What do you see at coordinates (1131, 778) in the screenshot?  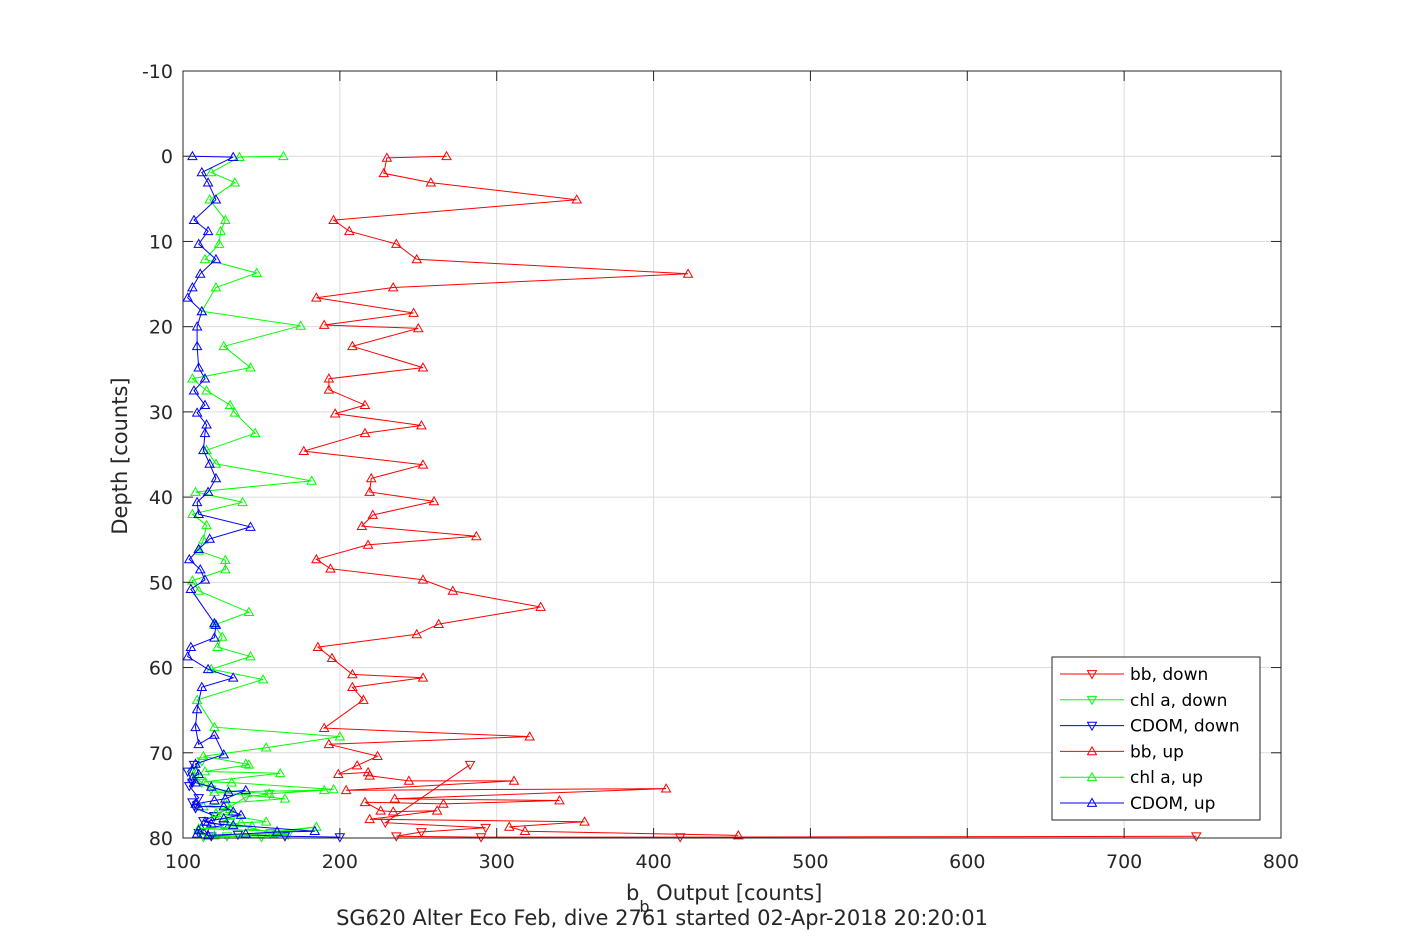 I see `legend-item-chl-a-up: chl a, up` at bounding box center [1131, 778].